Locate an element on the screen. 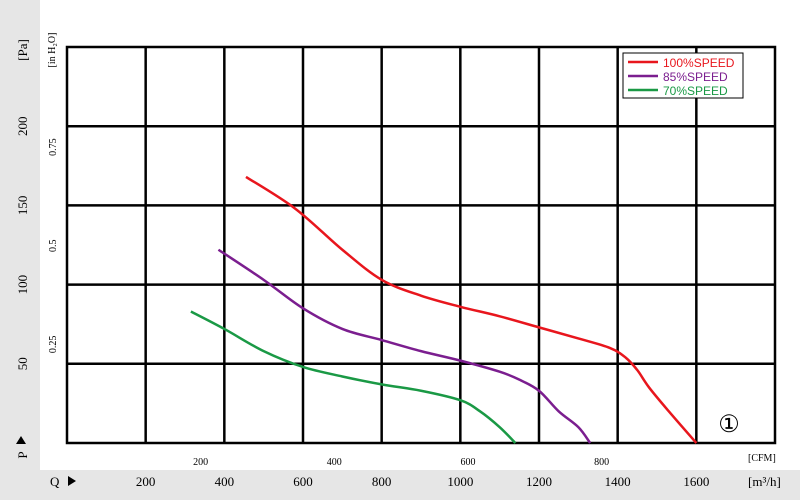  x-tick-label: 200 is located at coordinates (146, 481).